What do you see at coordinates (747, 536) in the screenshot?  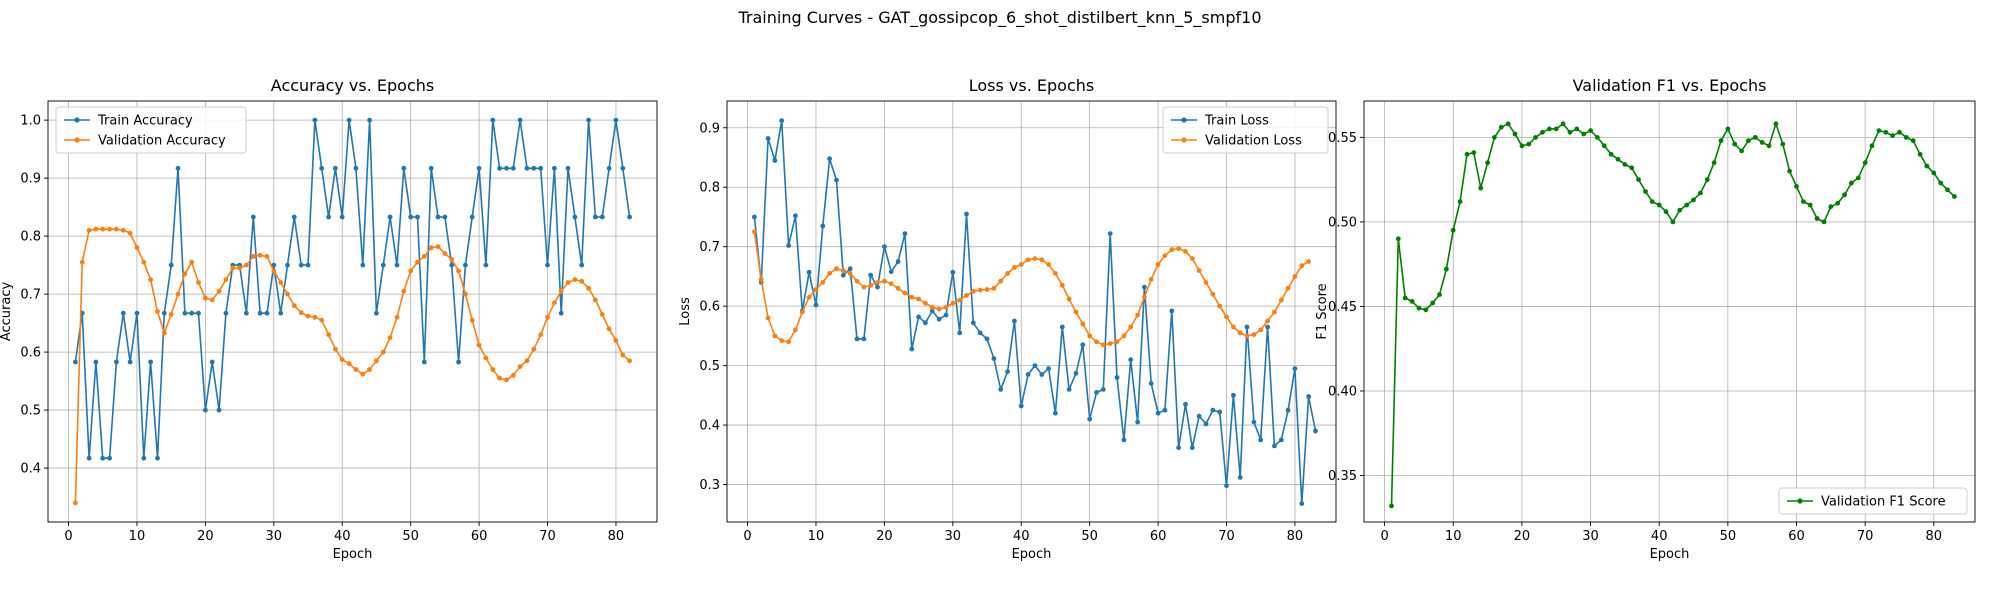 I see `x-tick-label: 0` at bounding box center [747, 536].